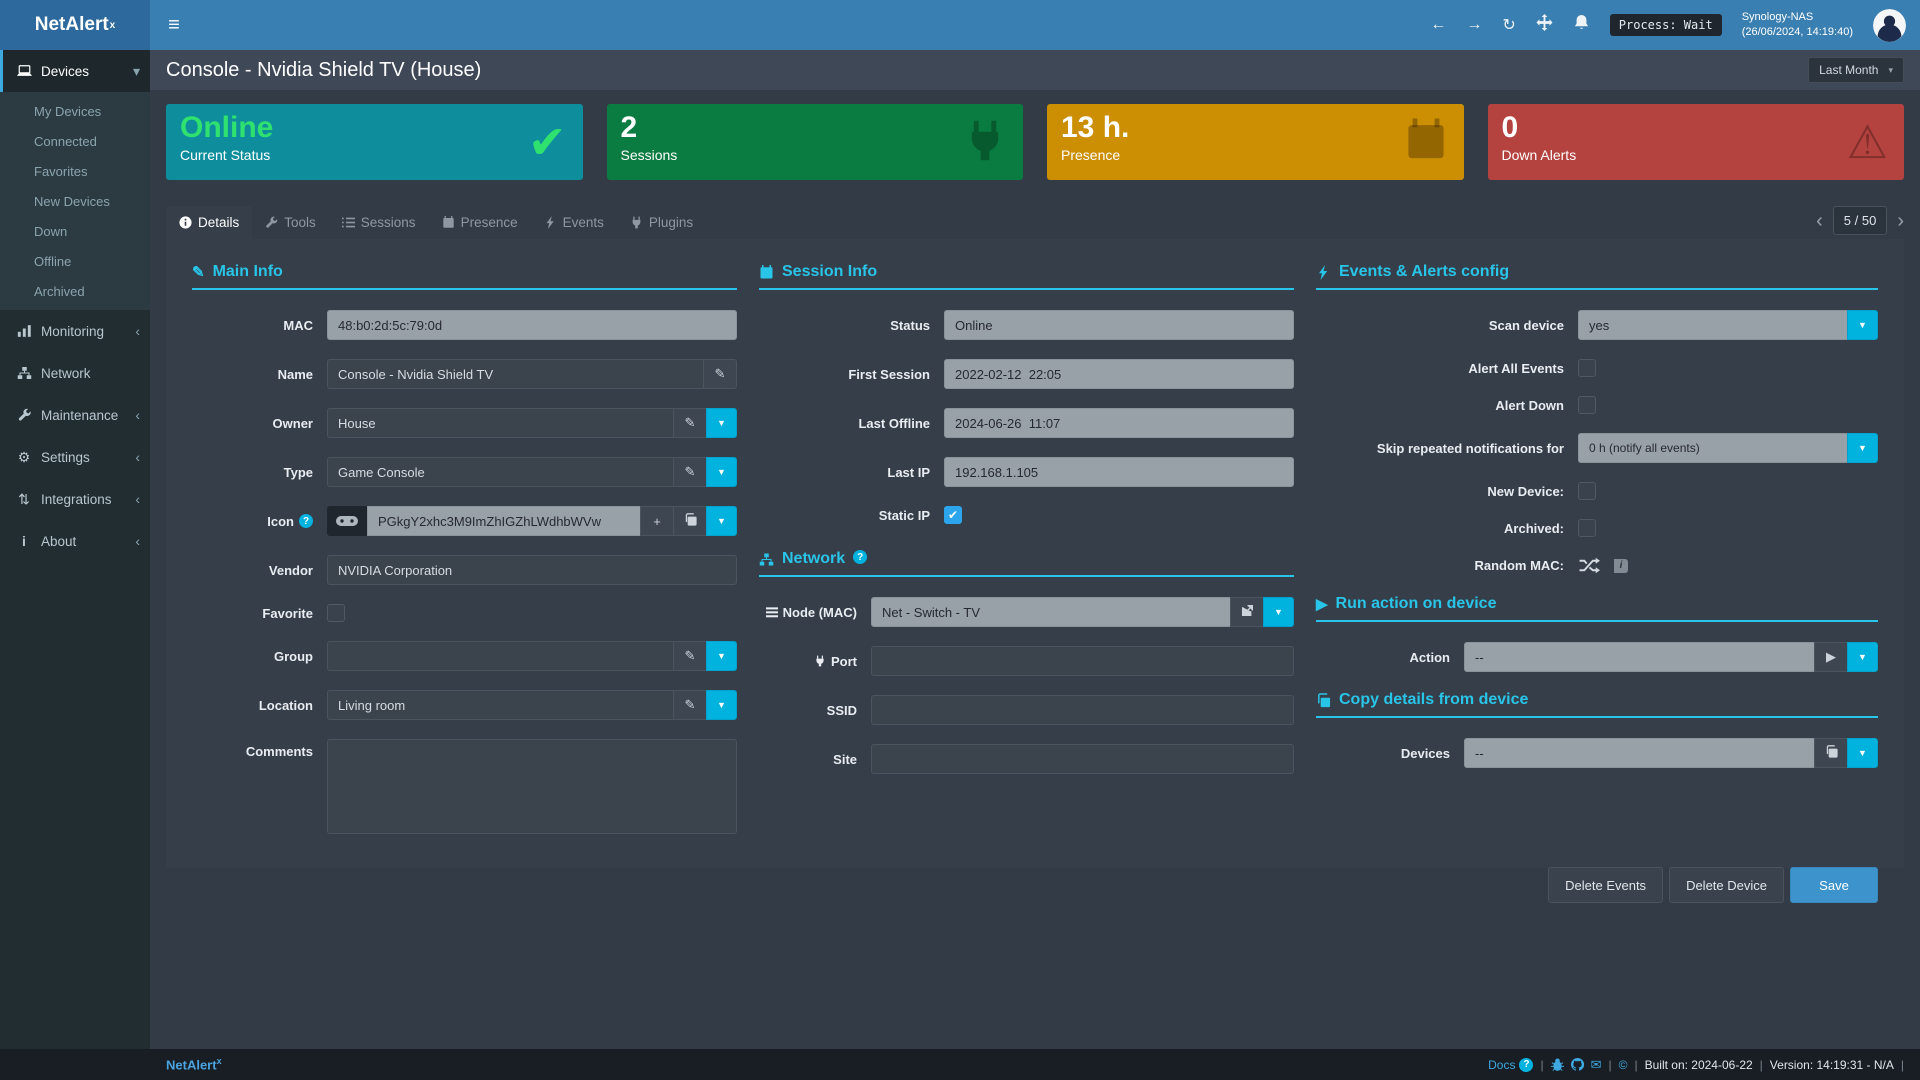  I want to click on random-mac-info-icon: i, so click(1621, 565).